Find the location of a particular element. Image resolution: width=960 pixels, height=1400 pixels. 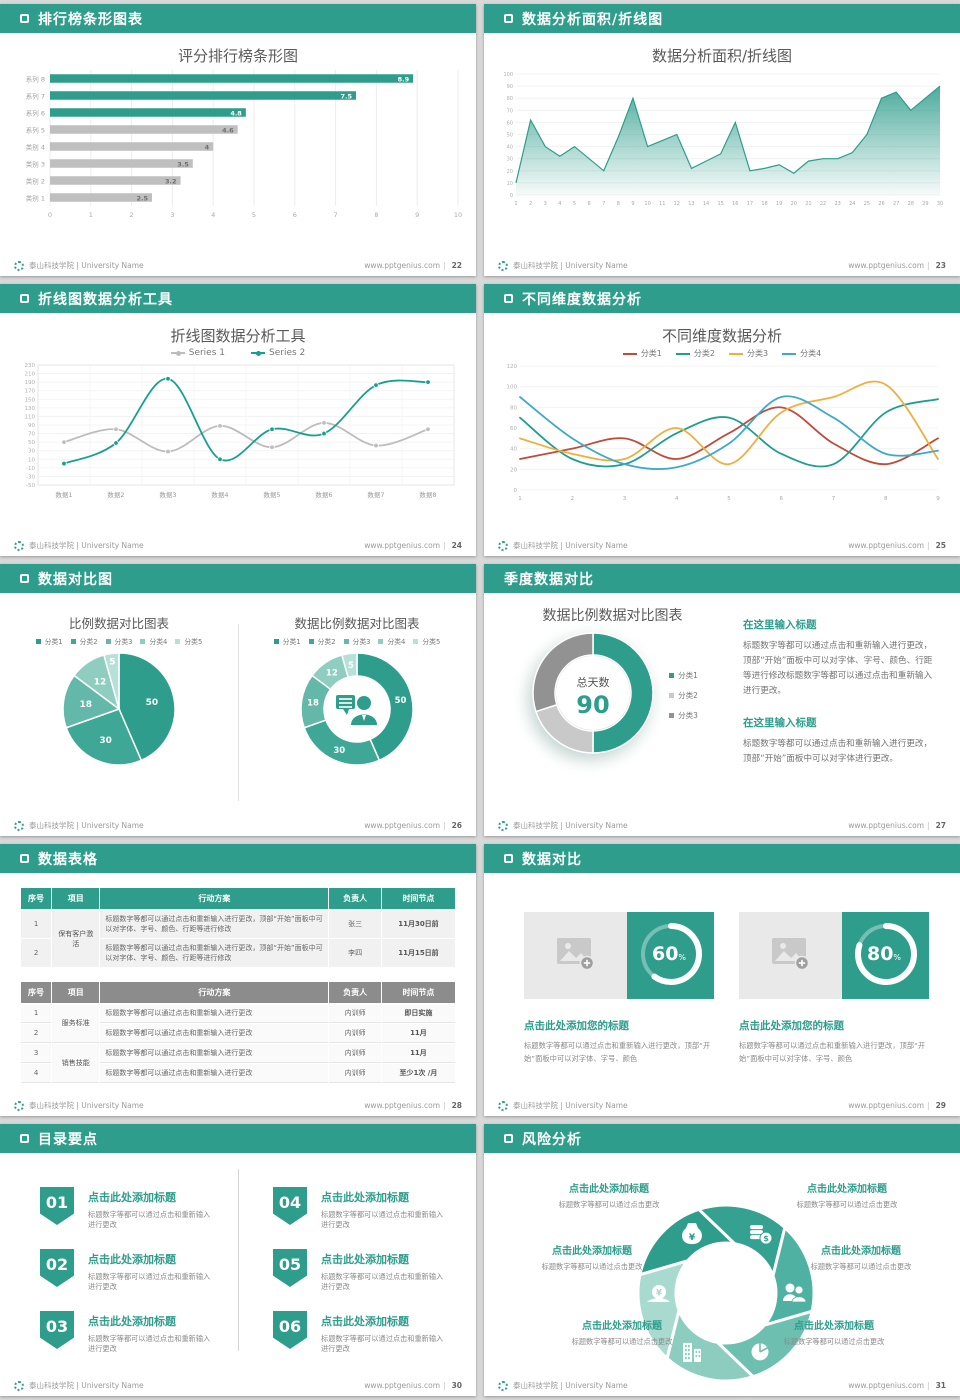

slide-header: 数据表格 is located at coordinates (238, 858).